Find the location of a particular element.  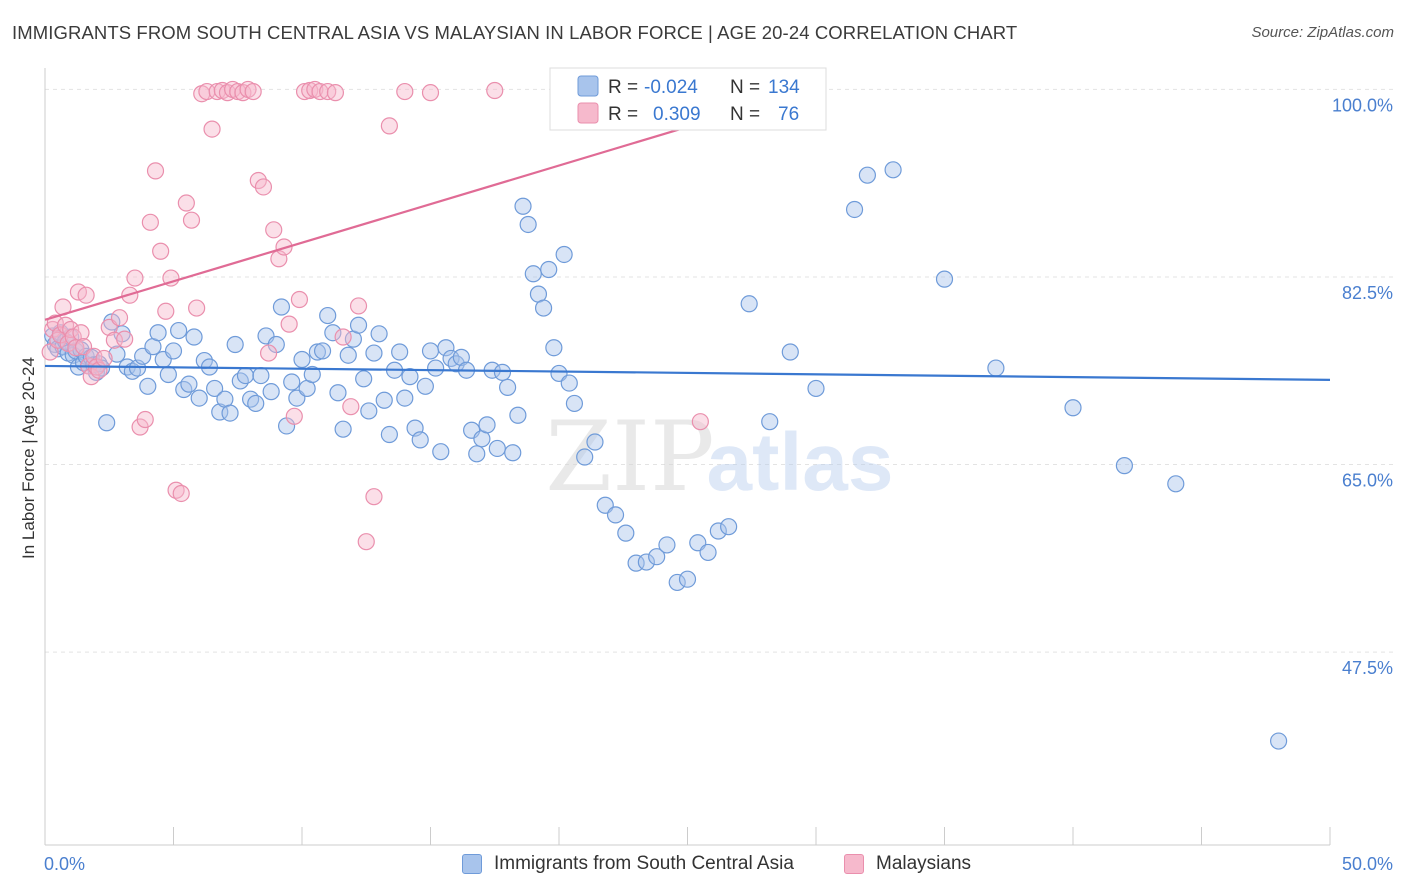

stats-r-value: 0.309 is located at coordinates (677, 114).